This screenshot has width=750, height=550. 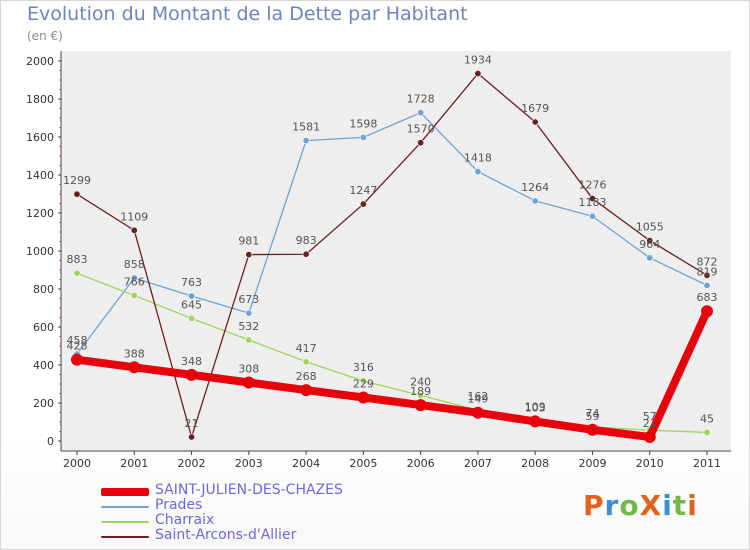 What do you see at coordinates (40, 213) in the screenshot?
I see `y-tick-label: 1200` at bounding box center [40, 213].